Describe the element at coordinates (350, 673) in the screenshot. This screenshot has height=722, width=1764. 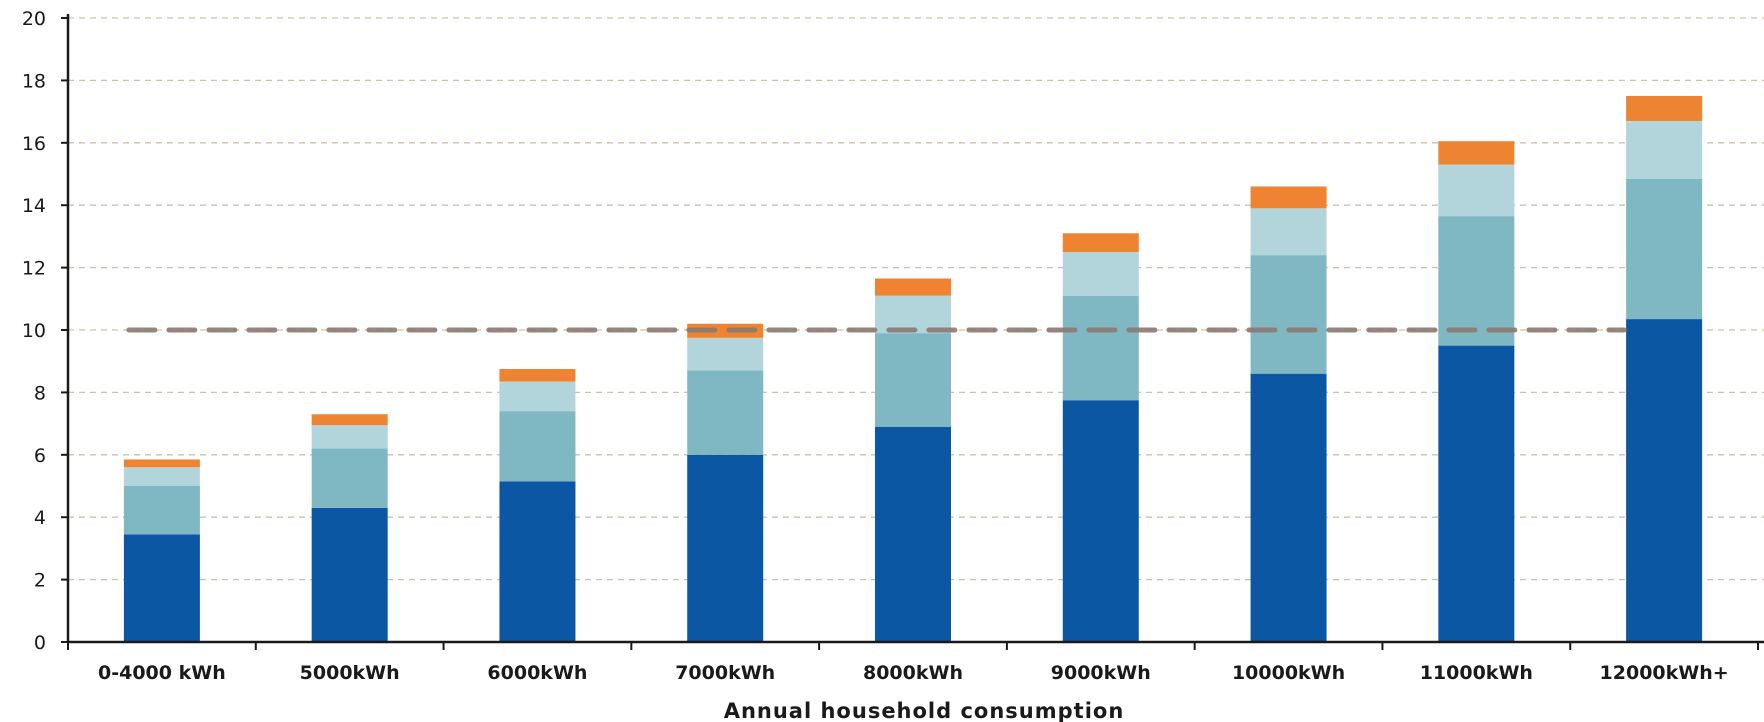
I see `x-category-label: 5000kWh` at that location.